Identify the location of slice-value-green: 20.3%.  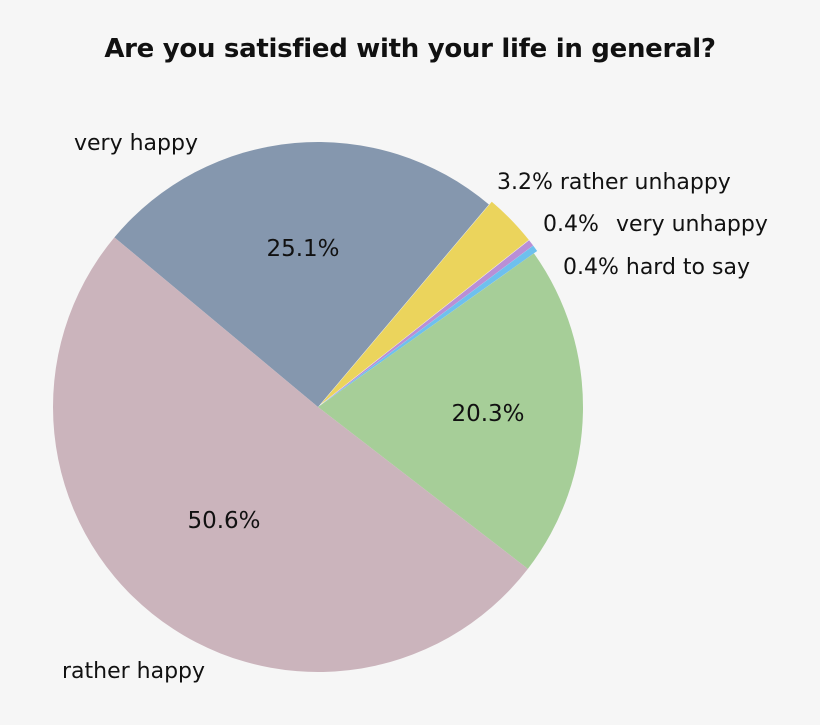
(487, 414).